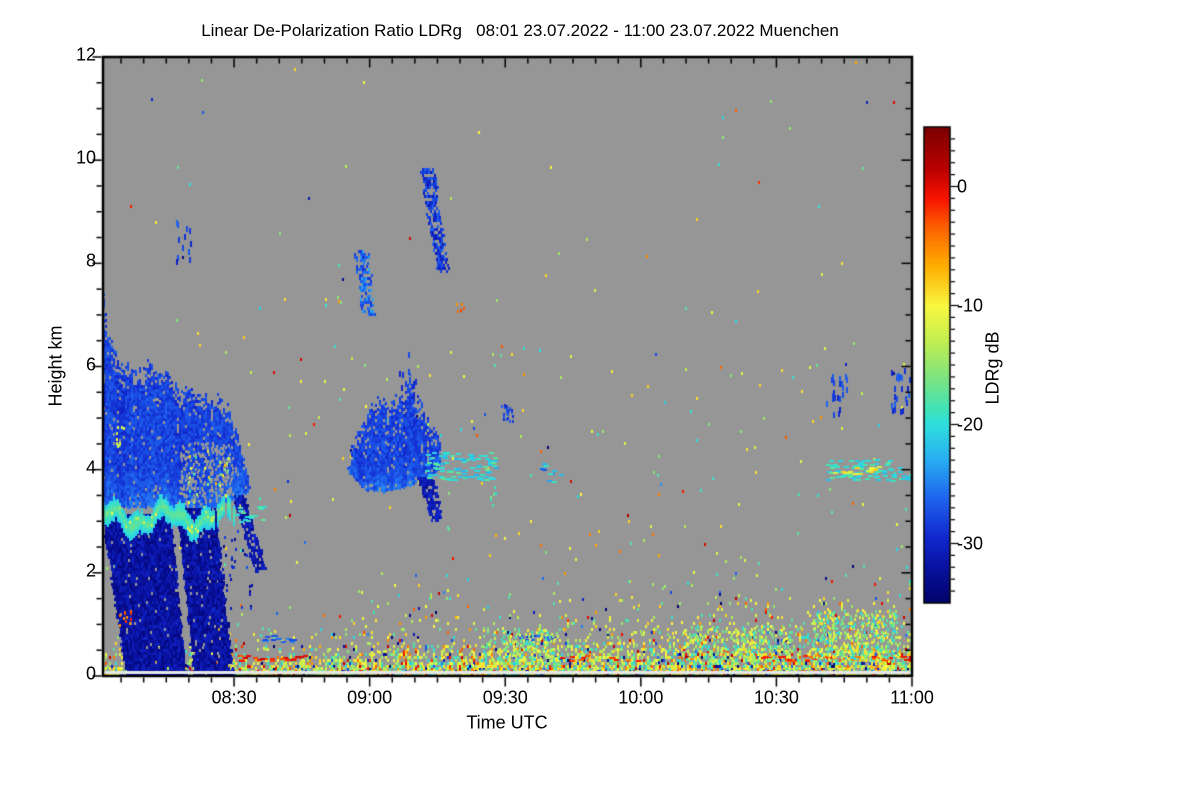 Image resolution: width=1200 pixels, height=800 pixels. What do you see at coordinates (90, 467) in the screenshot?
I see `y-tick-label: 4` at bounding box center [90, 467].